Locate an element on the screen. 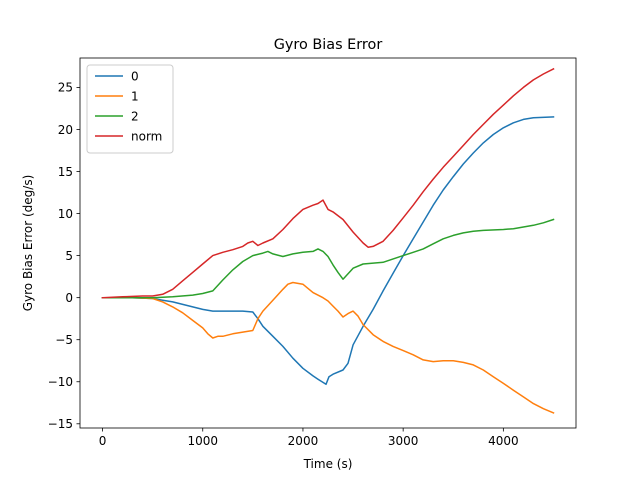 The image size is (640, 480). legend-label-2: 2 is located at coordinates (135, 116).